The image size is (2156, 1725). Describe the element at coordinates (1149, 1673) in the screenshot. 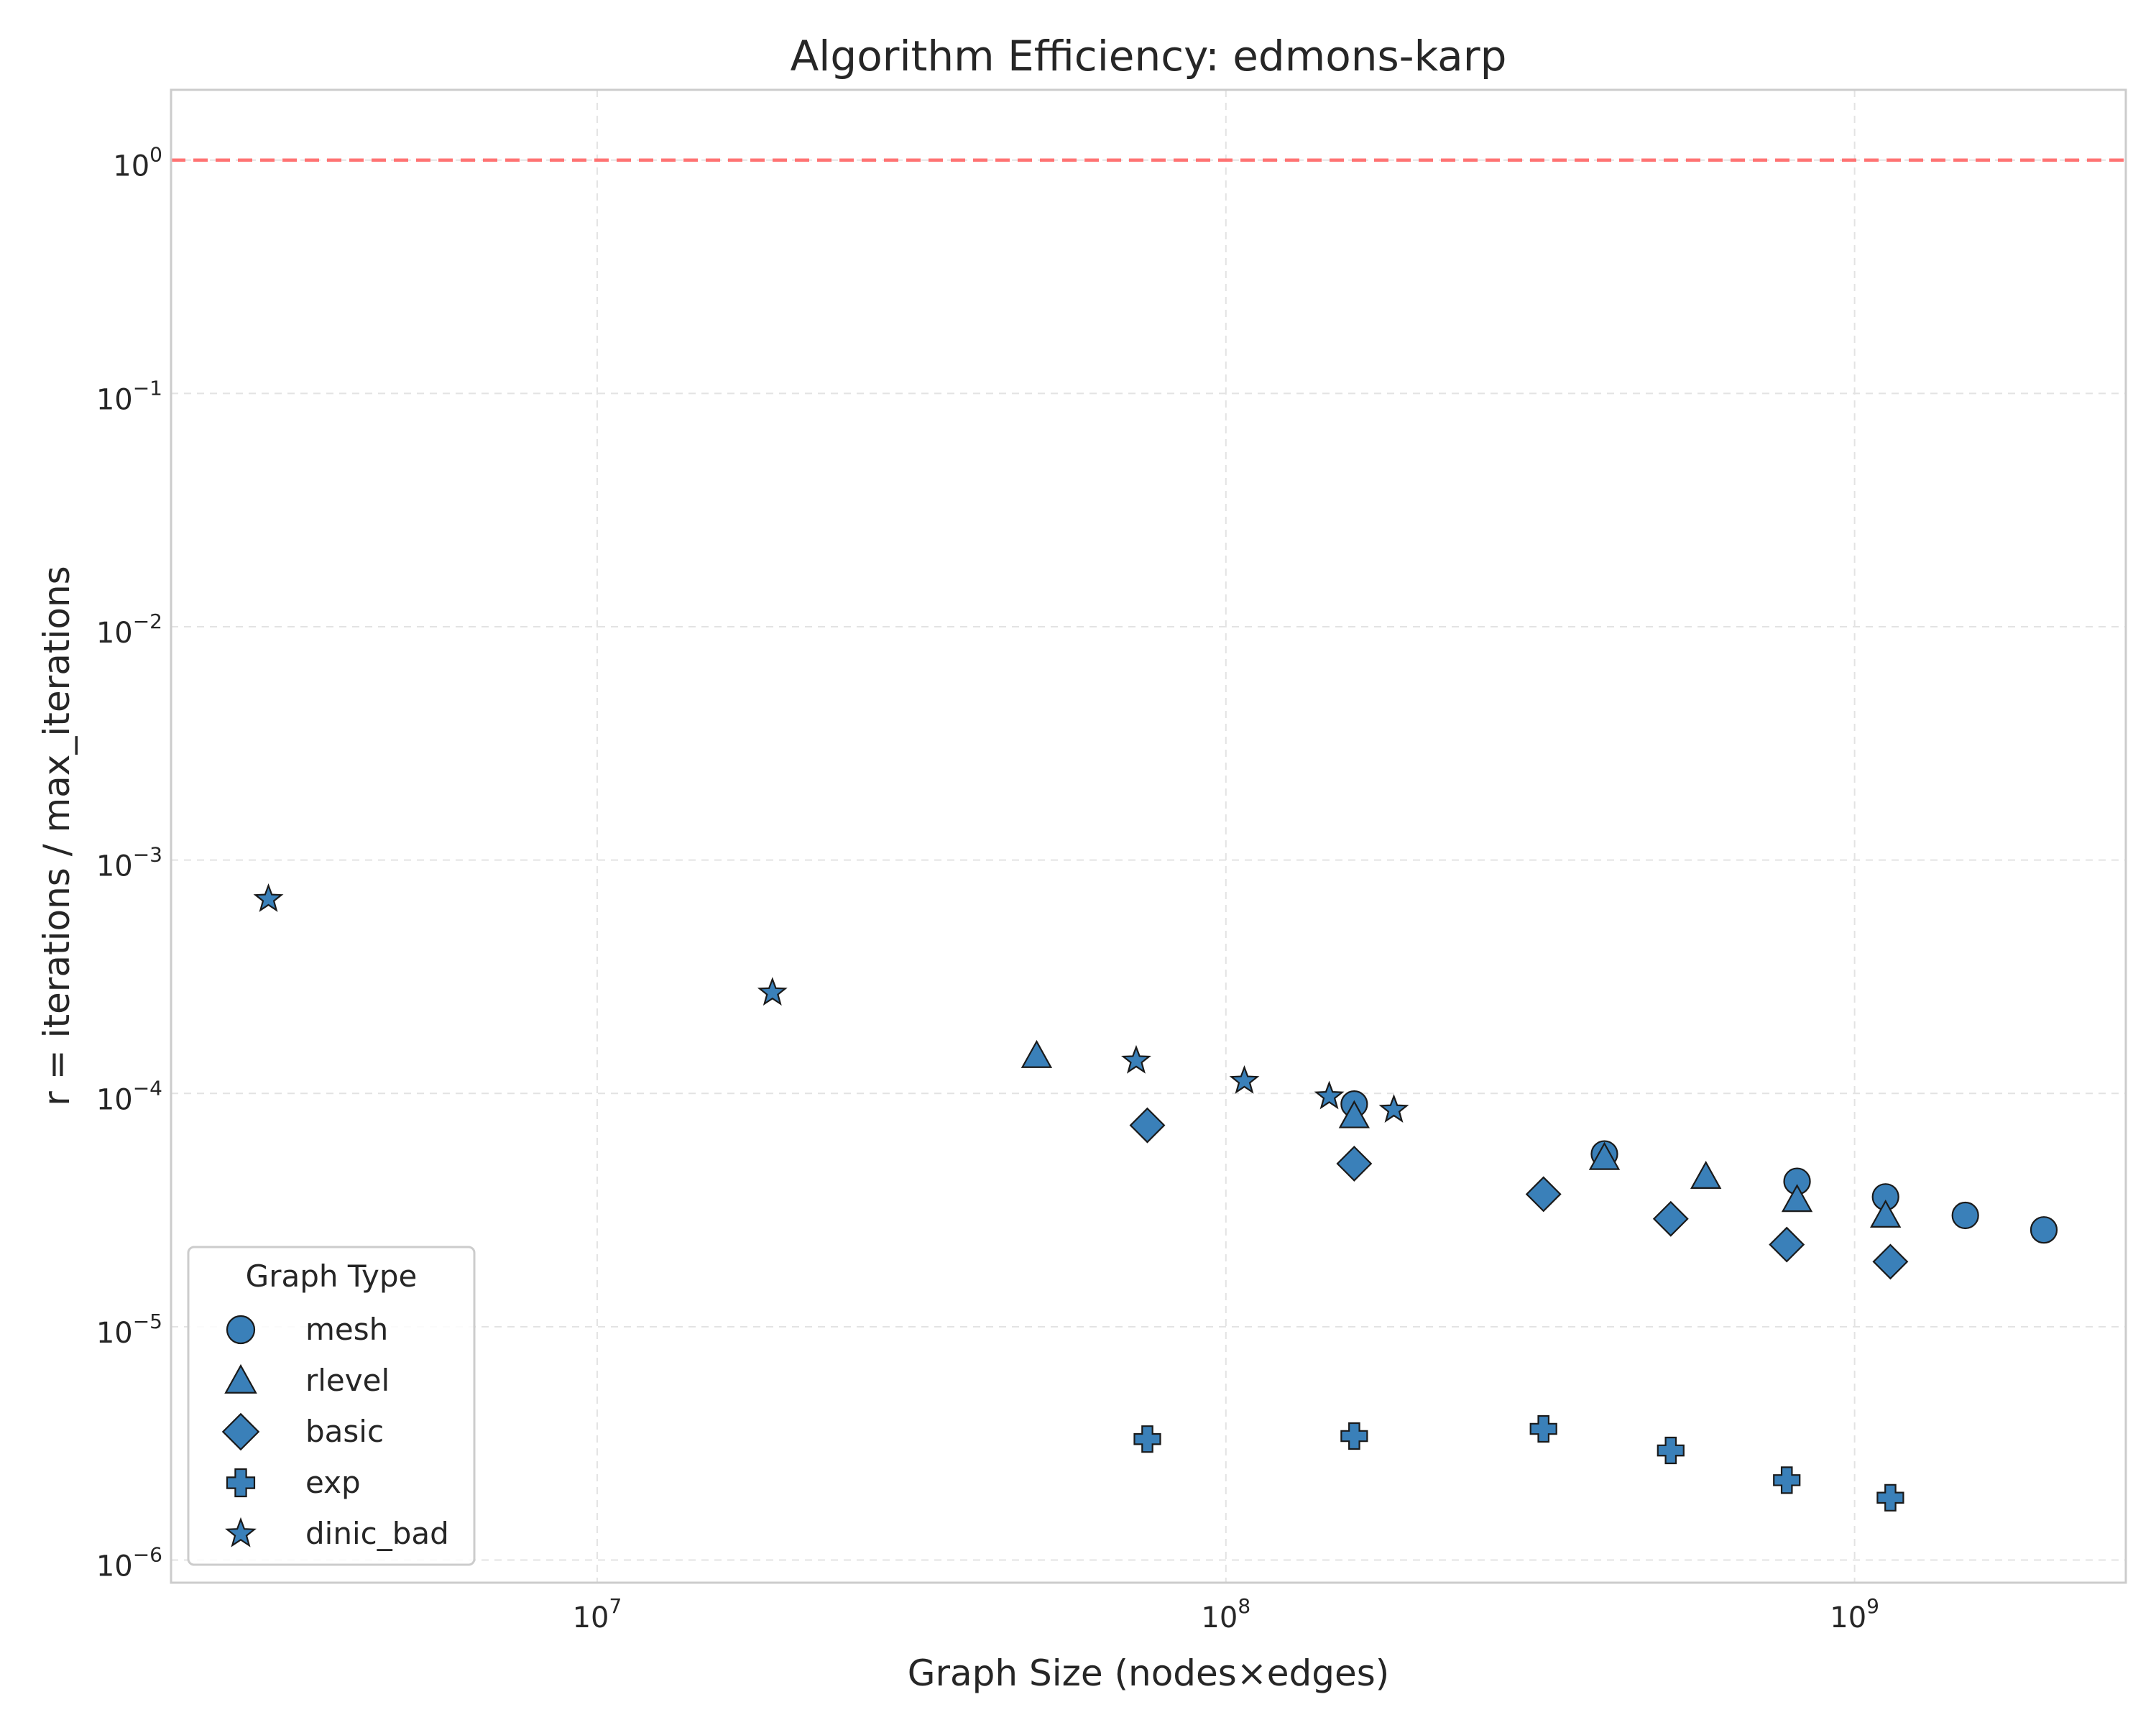

I see `x-axis-label: Graph Size (nodes×edges)` at that location.